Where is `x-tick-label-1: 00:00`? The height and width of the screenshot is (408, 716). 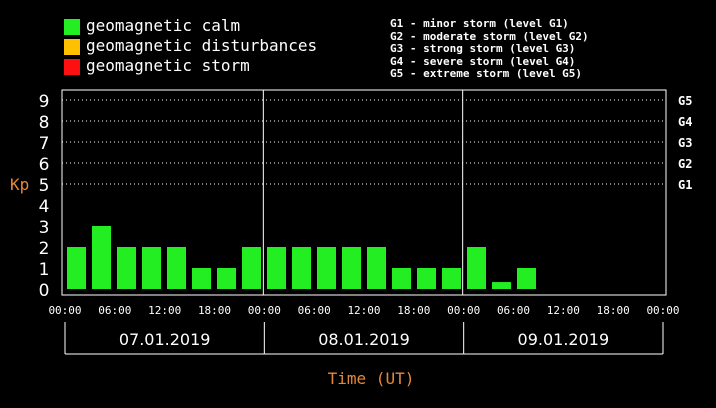
x-tick-label-1: 00:00 is located at coordinates (64, 310).